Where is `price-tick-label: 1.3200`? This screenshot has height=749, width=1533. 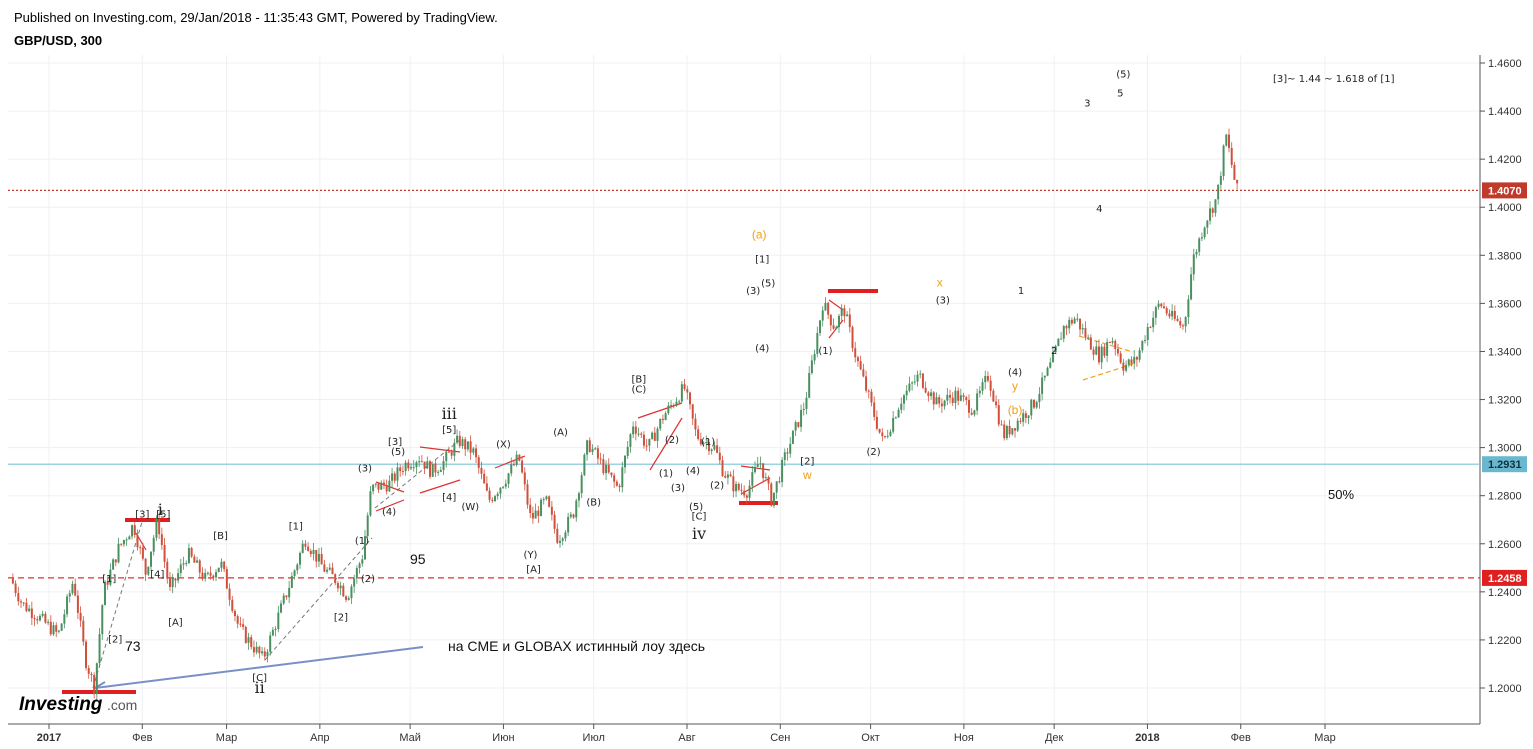
price-tick-label: 1.3200 is located at coordinates (1505, 401).